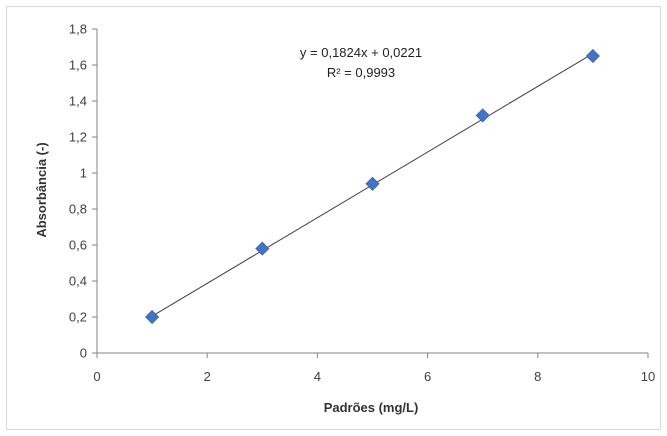  I want to click on x-tick-labels: 0 2 4 6 8 10, so click(374, 376).